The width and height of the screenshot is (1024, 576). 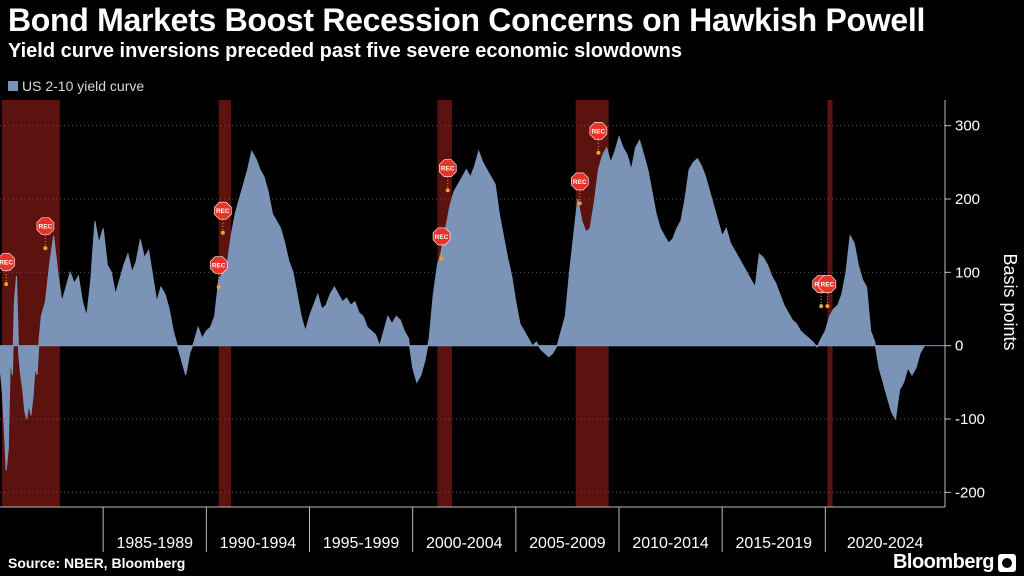 I want to click on legend: US 2-10 yield curve, so click(x=76, y=86).